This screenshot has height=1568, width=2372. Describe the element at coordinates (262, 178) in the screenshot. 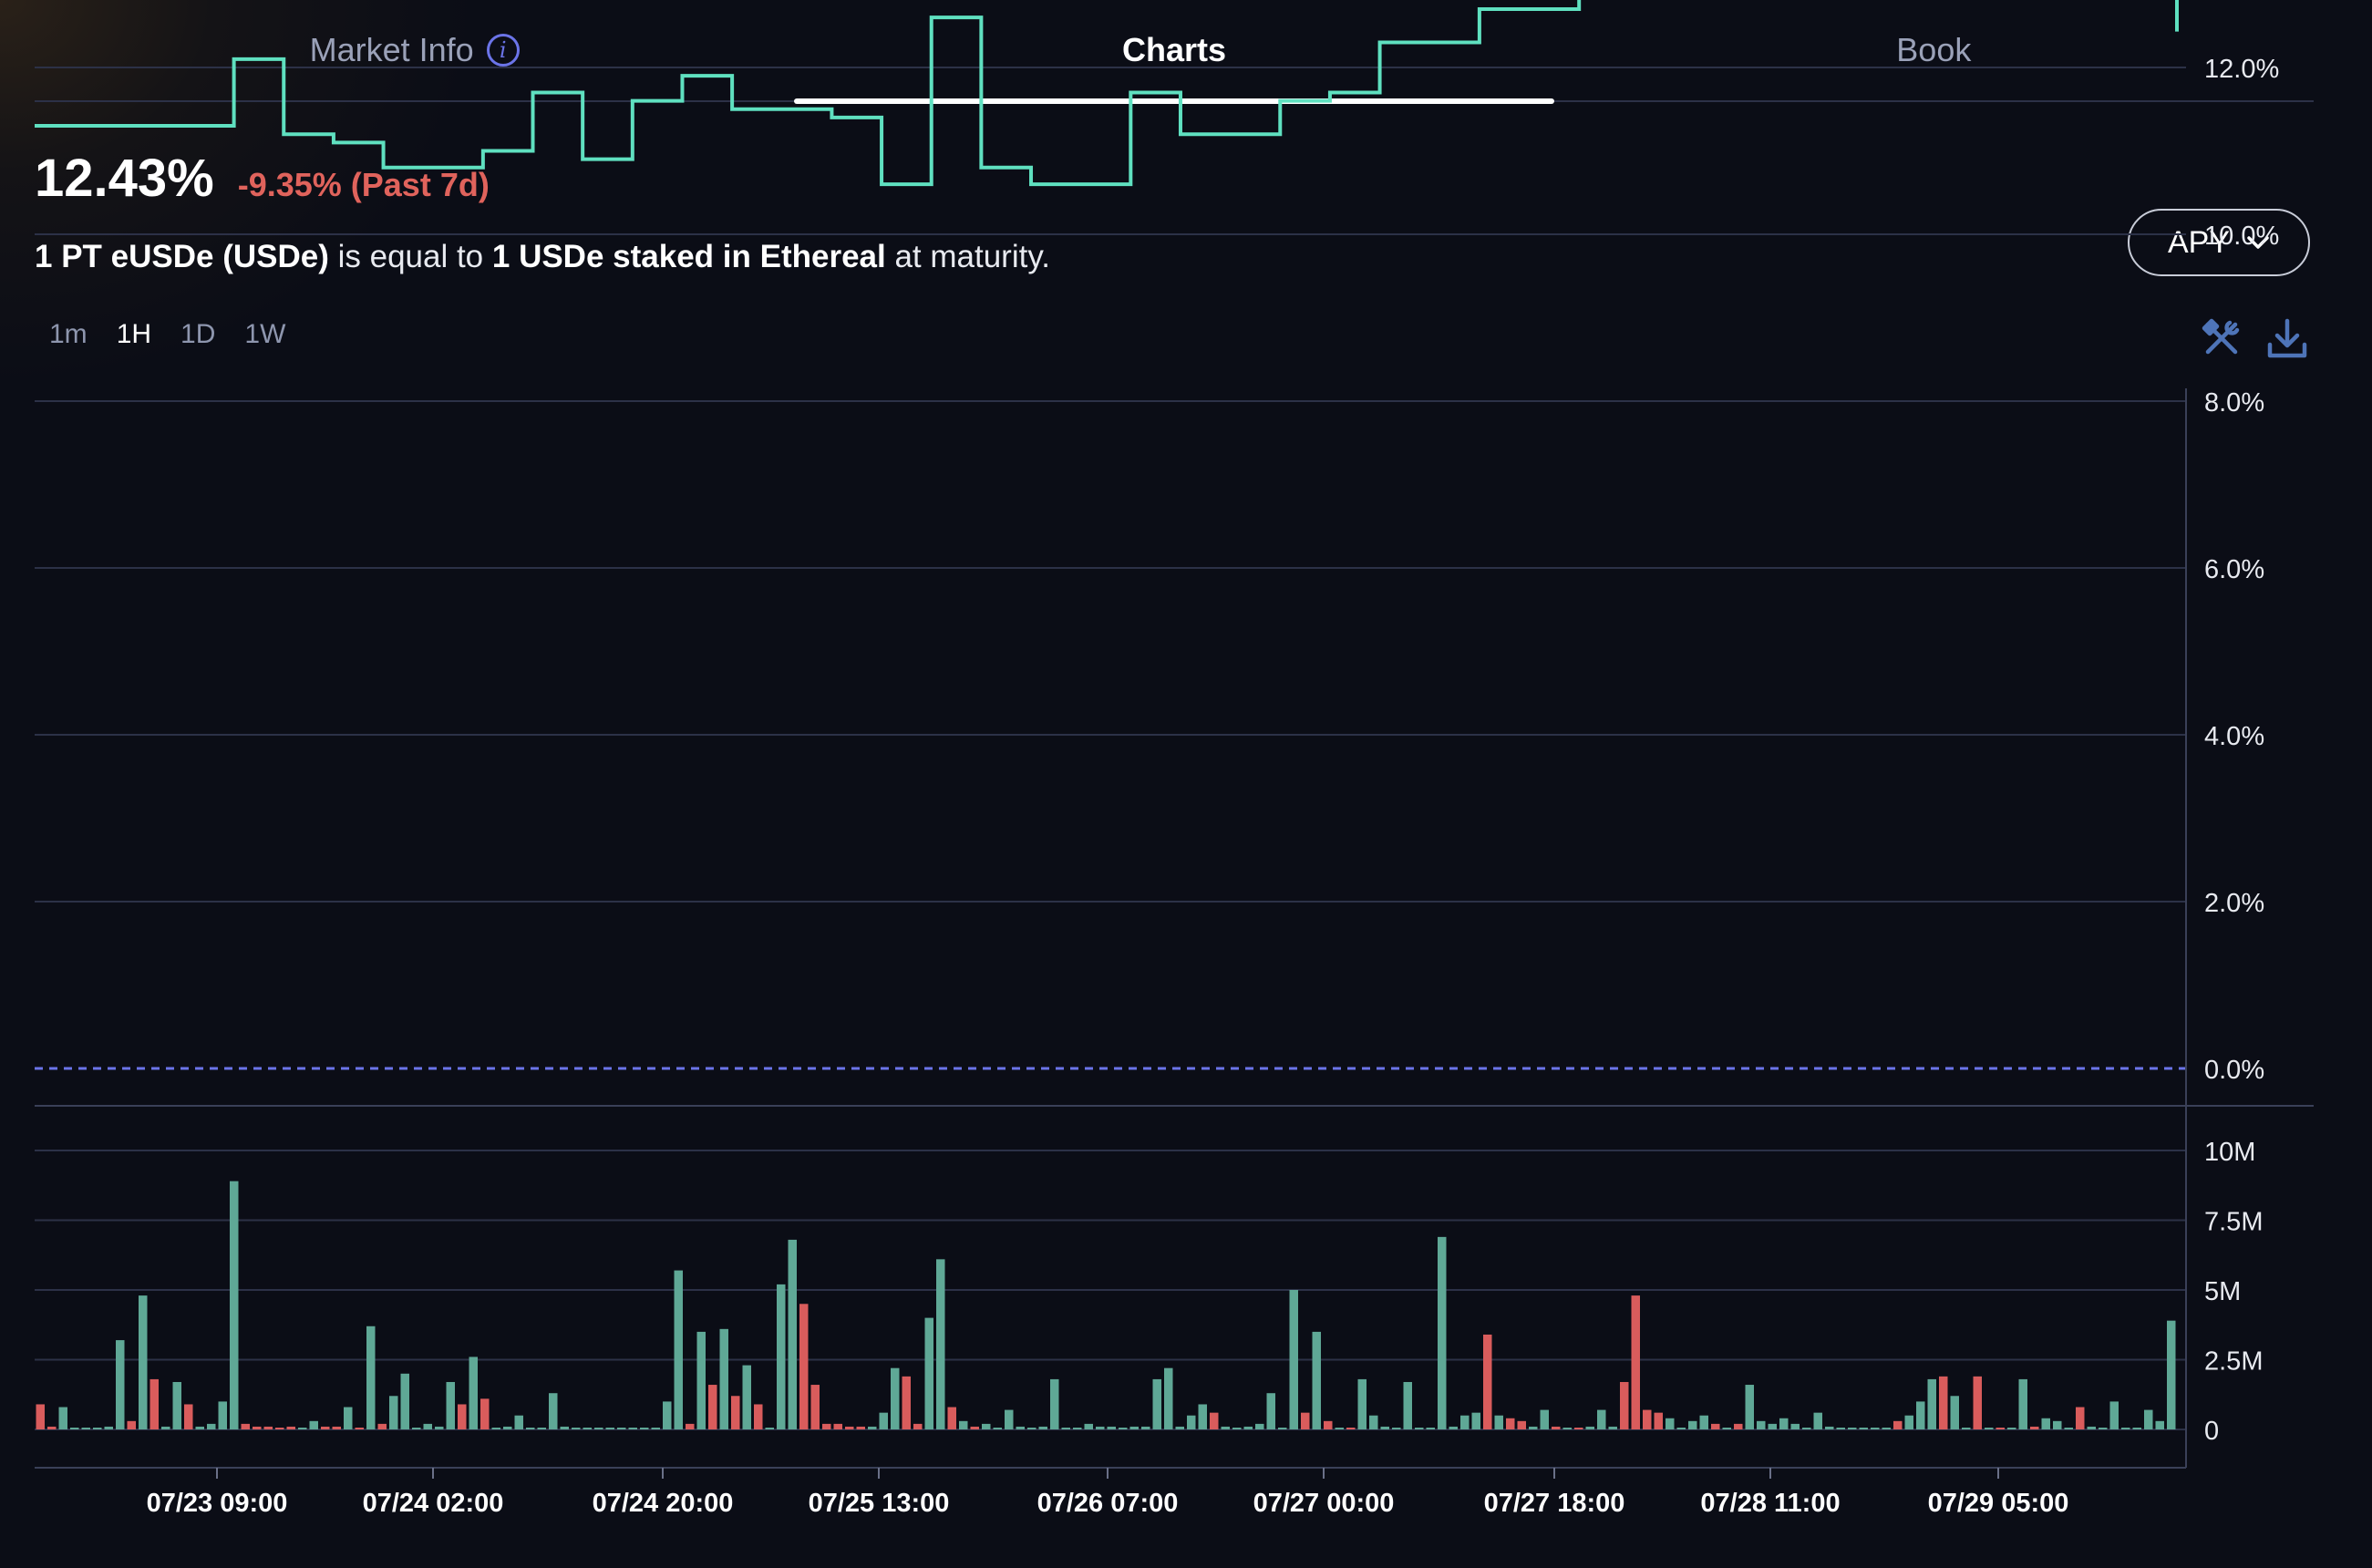

I see `headline: 12.43% -9.35% (Past 7d)` at that location.